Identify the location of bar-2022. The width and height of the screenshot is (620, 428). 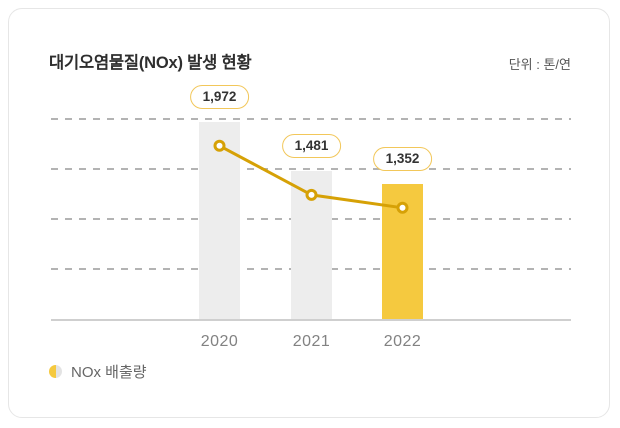
(402, 251).